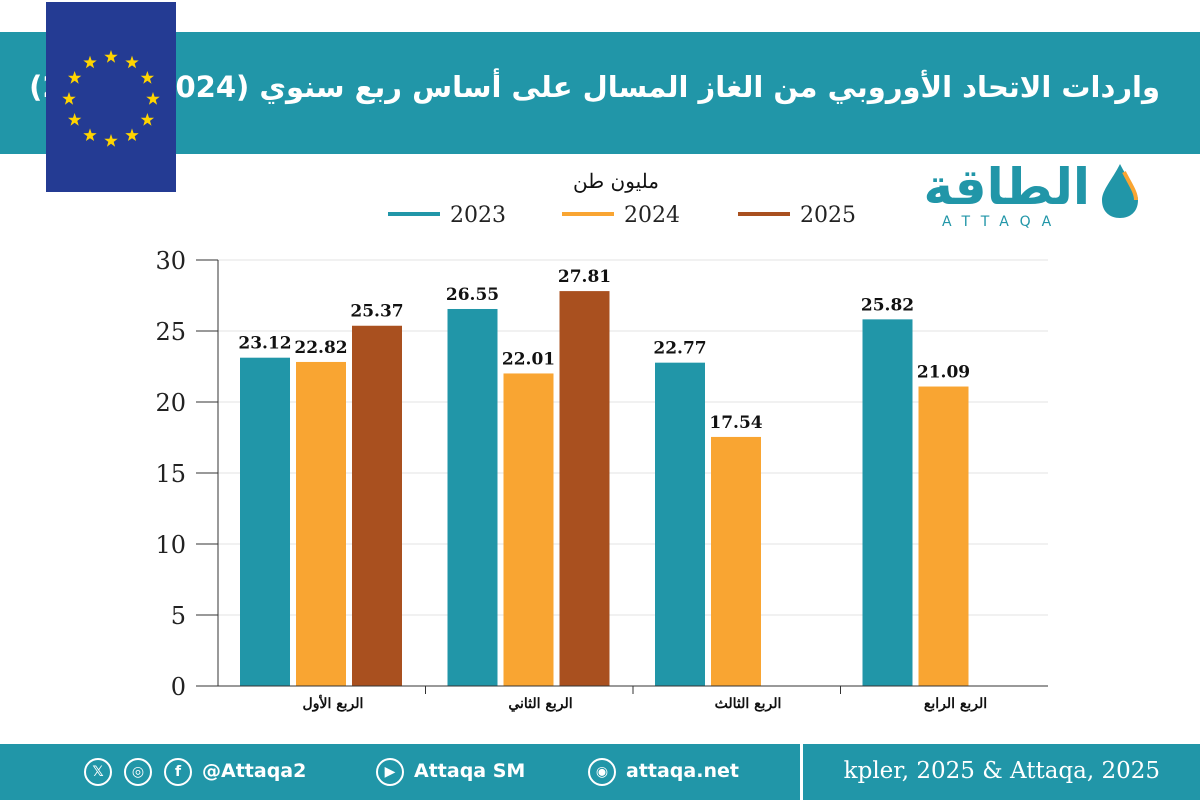  What do you see at coordinates (679, 349) in the screenshot?
I see `data-label: 22.77` at bounding box center [679, 349].